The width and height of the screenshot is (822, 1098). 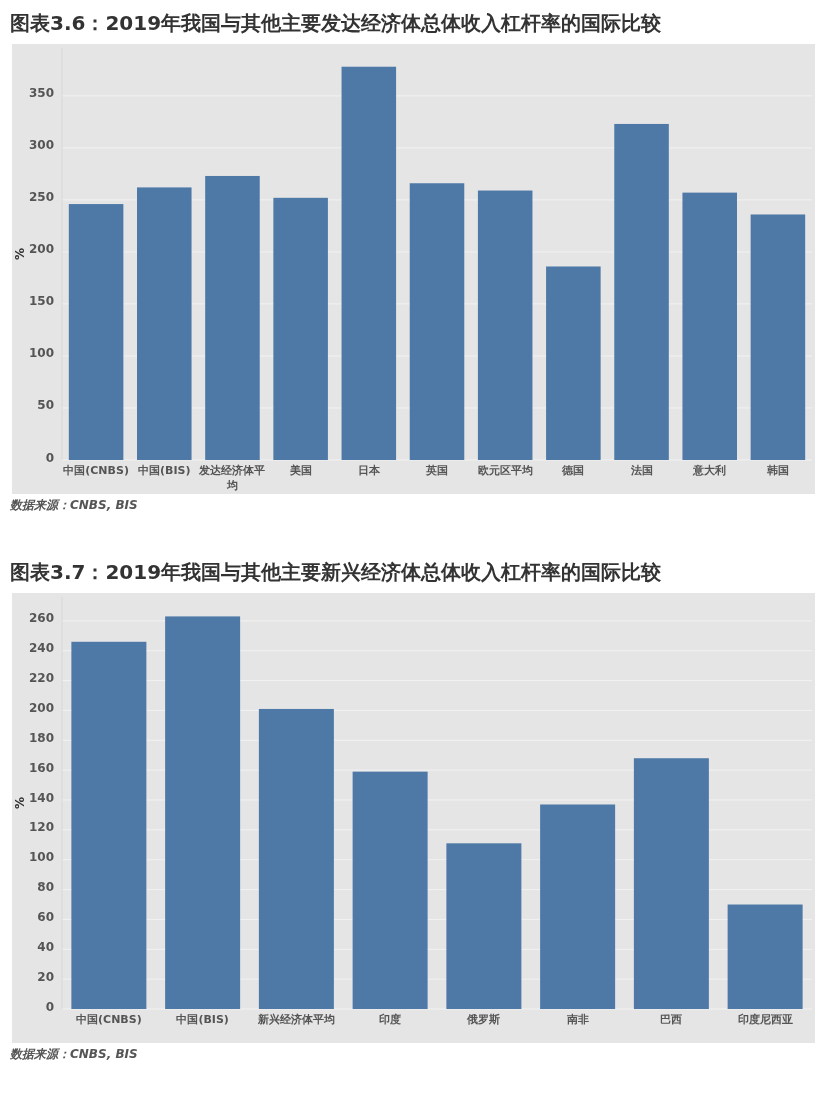 What do you see at coordinates (232, 478) in the screenshot?
I see `x-tick-label: 发达经济体平均` at bounding box center [232, 478].